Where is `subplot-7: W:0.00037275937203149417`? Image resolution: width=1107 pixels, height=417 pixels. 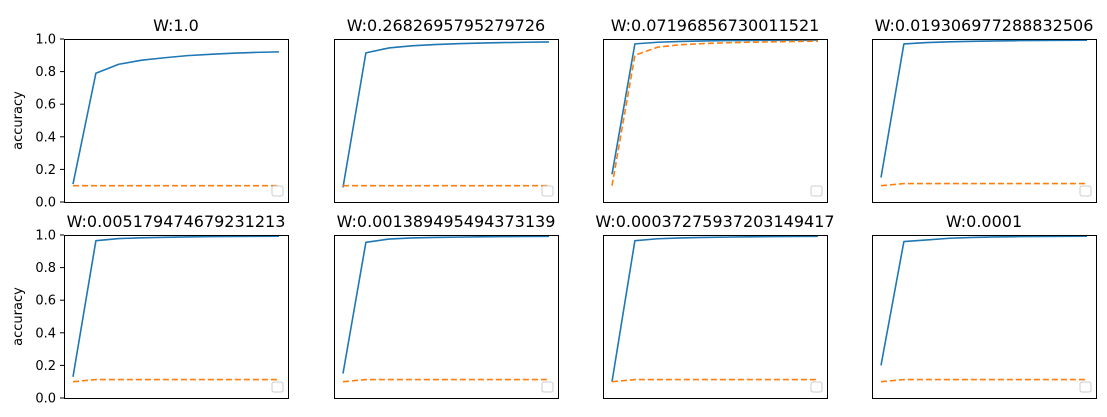
subplot-7: W:0.00037275937203149417 is located at coordinates (715, 305).